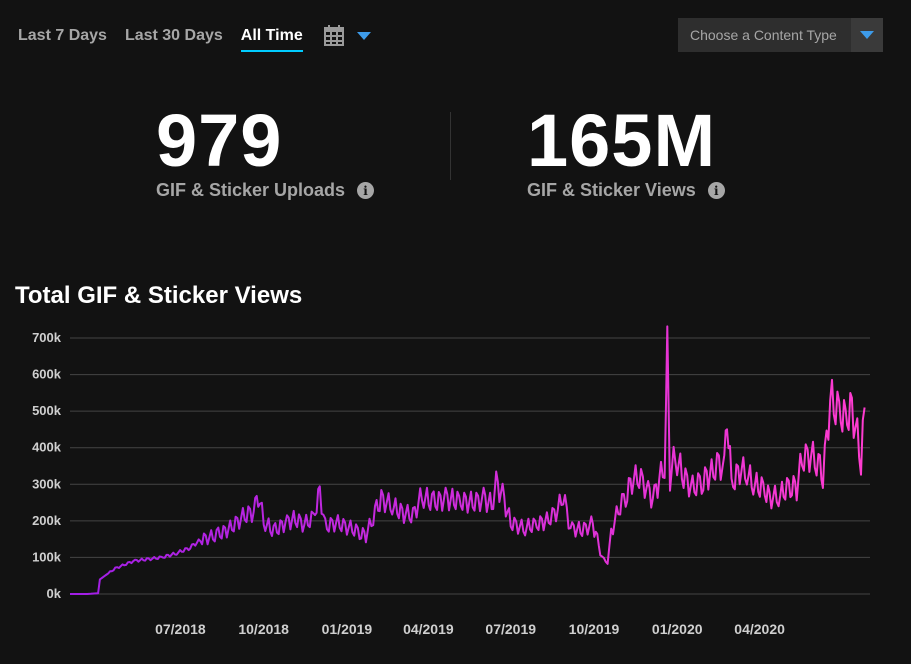  I want to click on content-type-dropdown-button, so click(867, 35).